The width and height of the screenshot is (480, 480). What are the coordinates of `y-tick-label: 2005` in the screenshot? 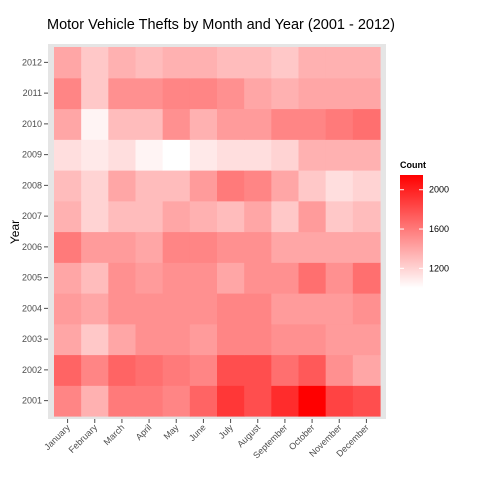 It's located at (32, 278).